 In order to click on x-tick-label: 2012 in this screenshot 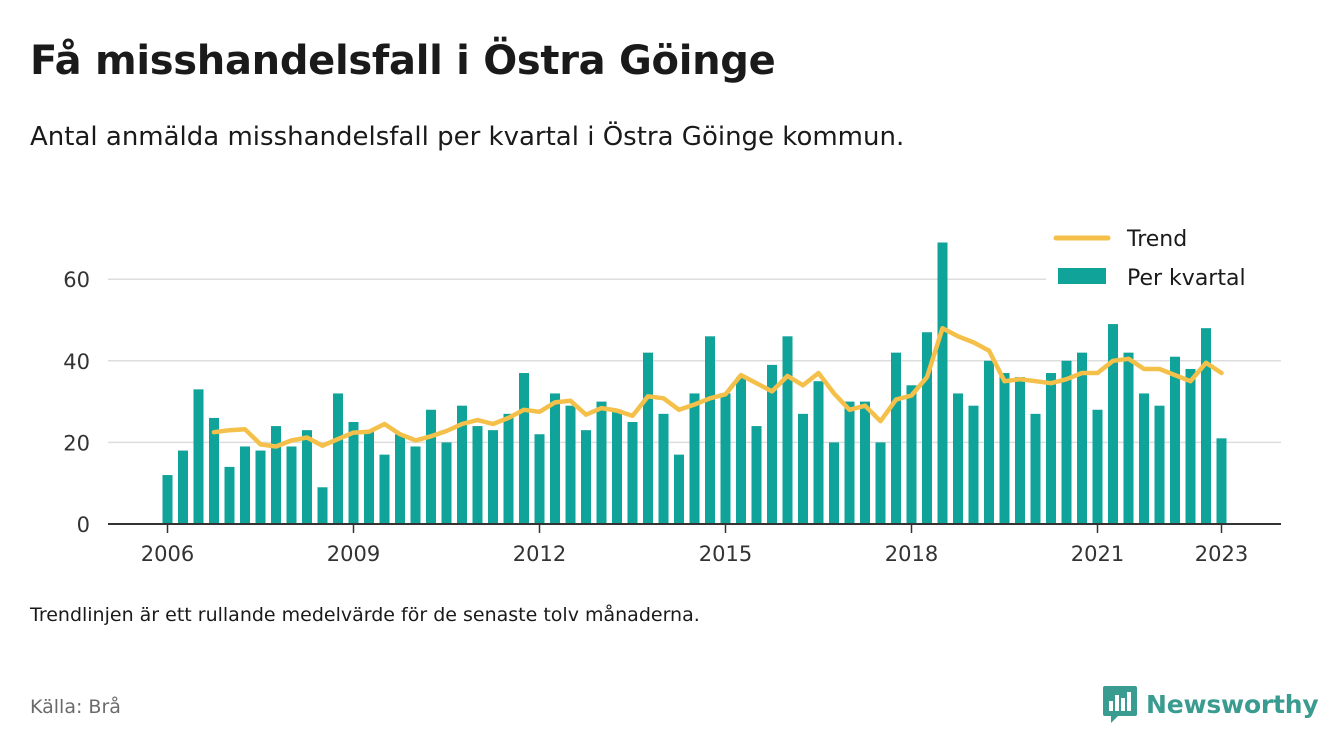, I will do `click(539, 554)`.